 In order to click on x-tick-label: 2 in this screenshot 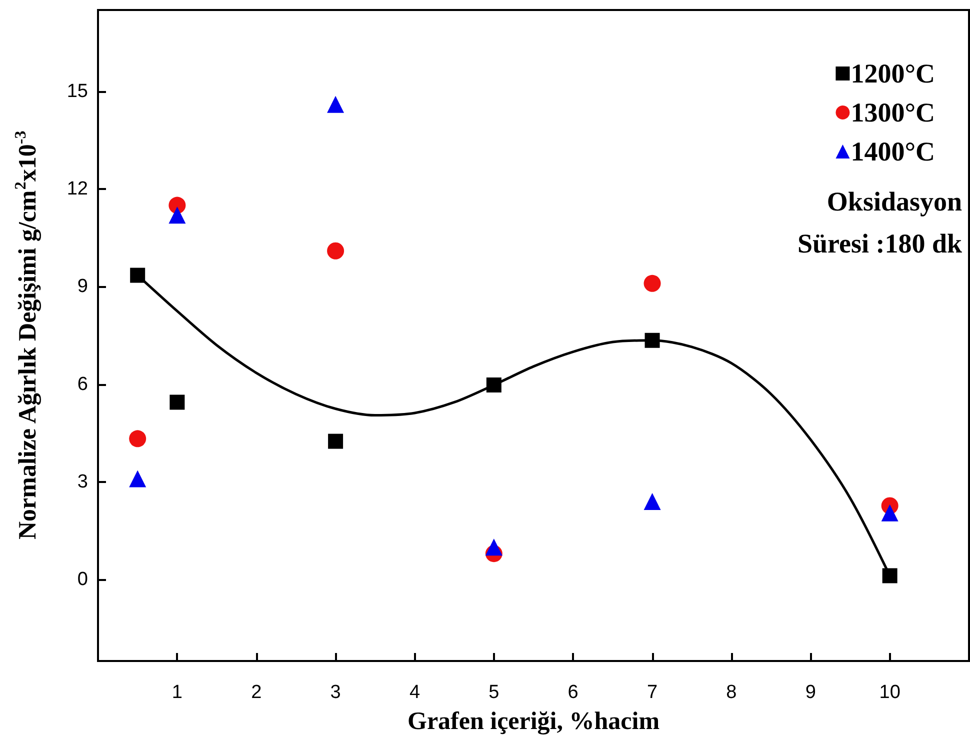, I will do `click(256, 692)`.